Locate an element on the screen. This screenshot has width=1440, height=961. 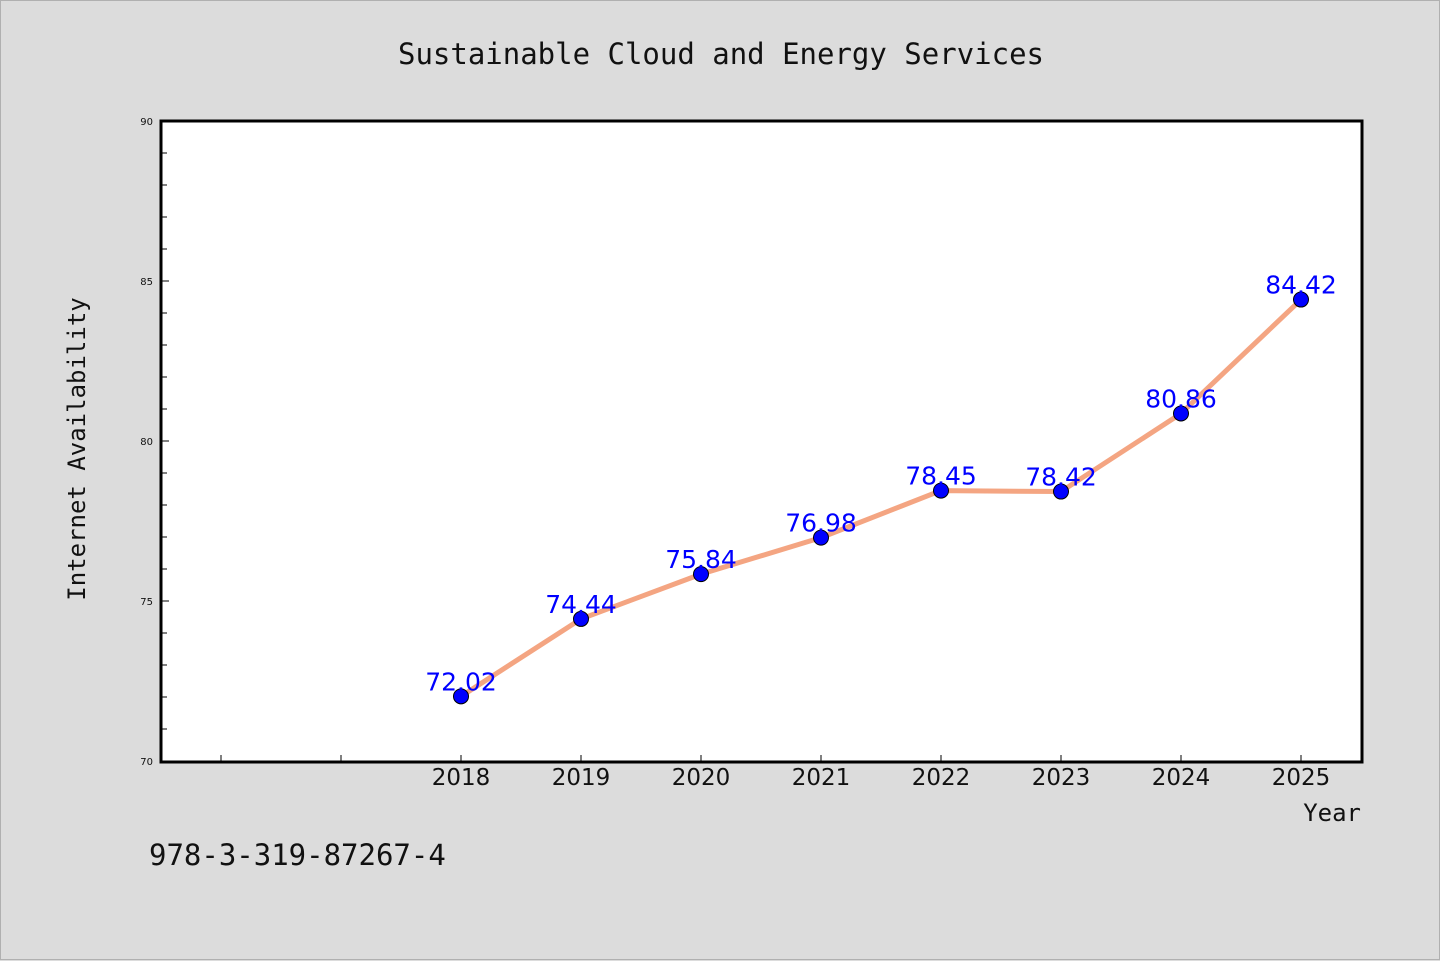
data-label-2024: 80.86 is located at coordinates (1181, 398).